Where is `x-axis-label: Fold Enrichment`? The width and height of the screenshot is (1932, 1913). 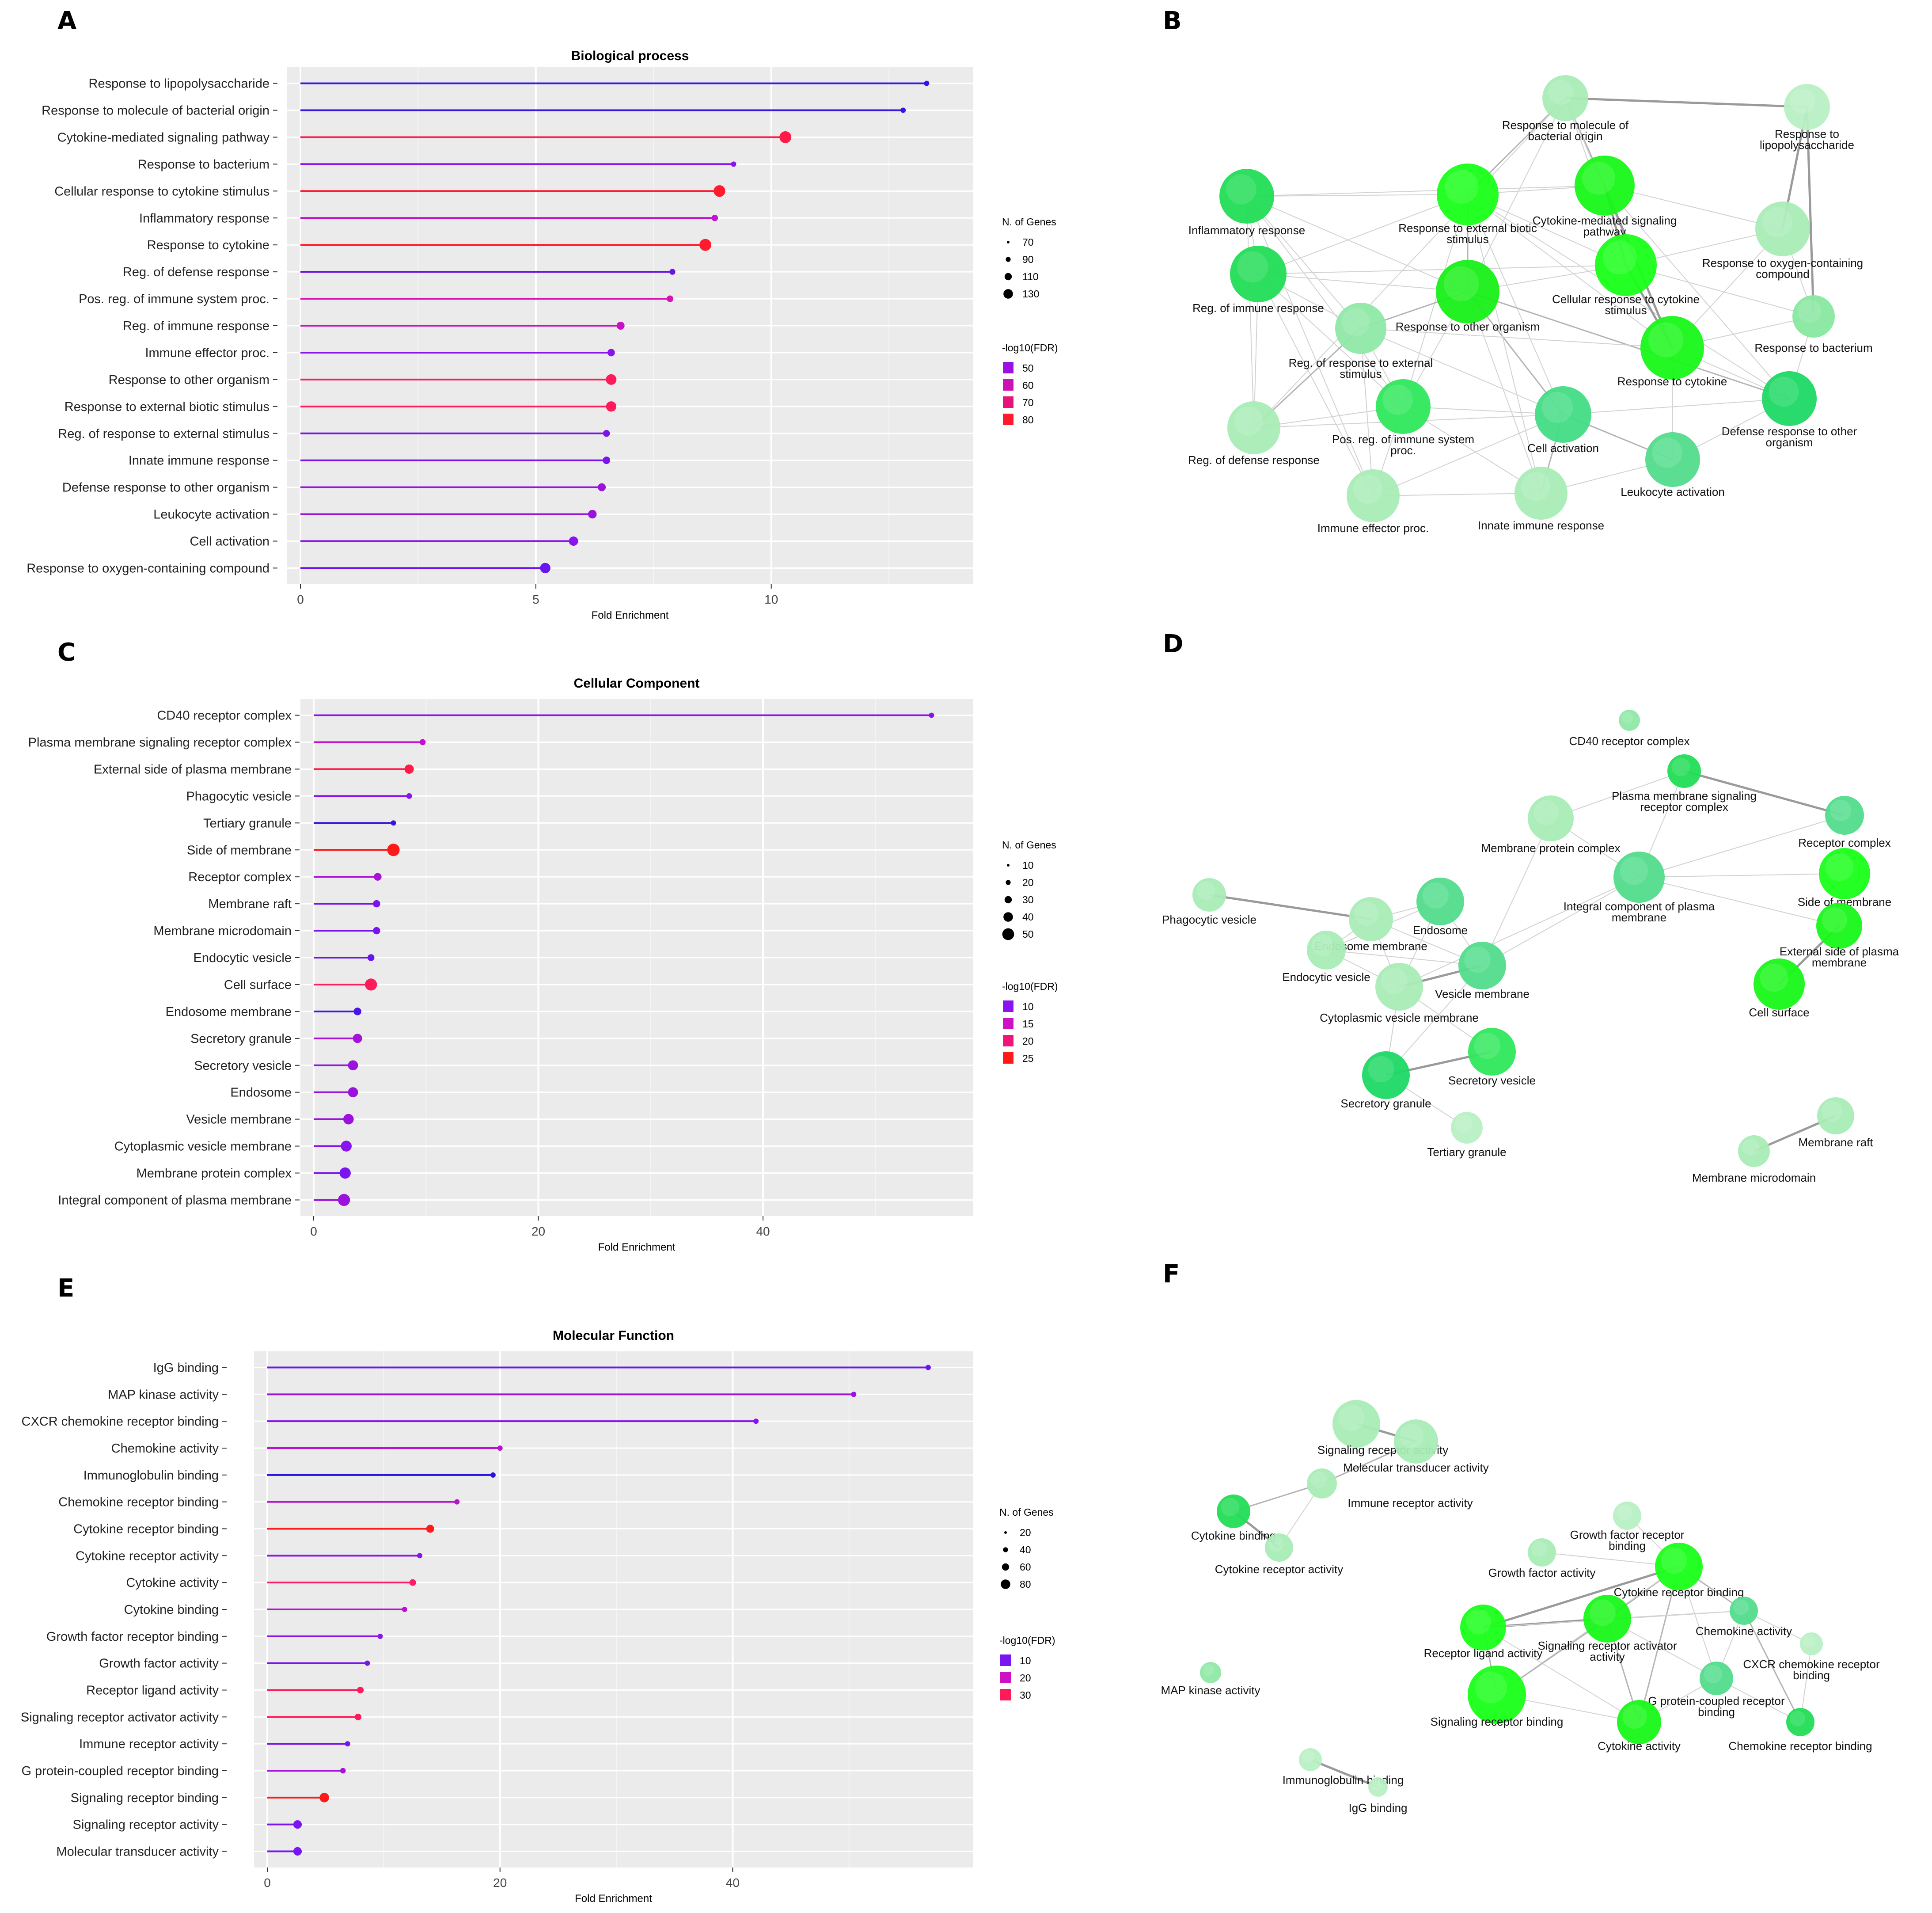
x-axis-label: Fold Enrichment is located at coordinates (630, 615).